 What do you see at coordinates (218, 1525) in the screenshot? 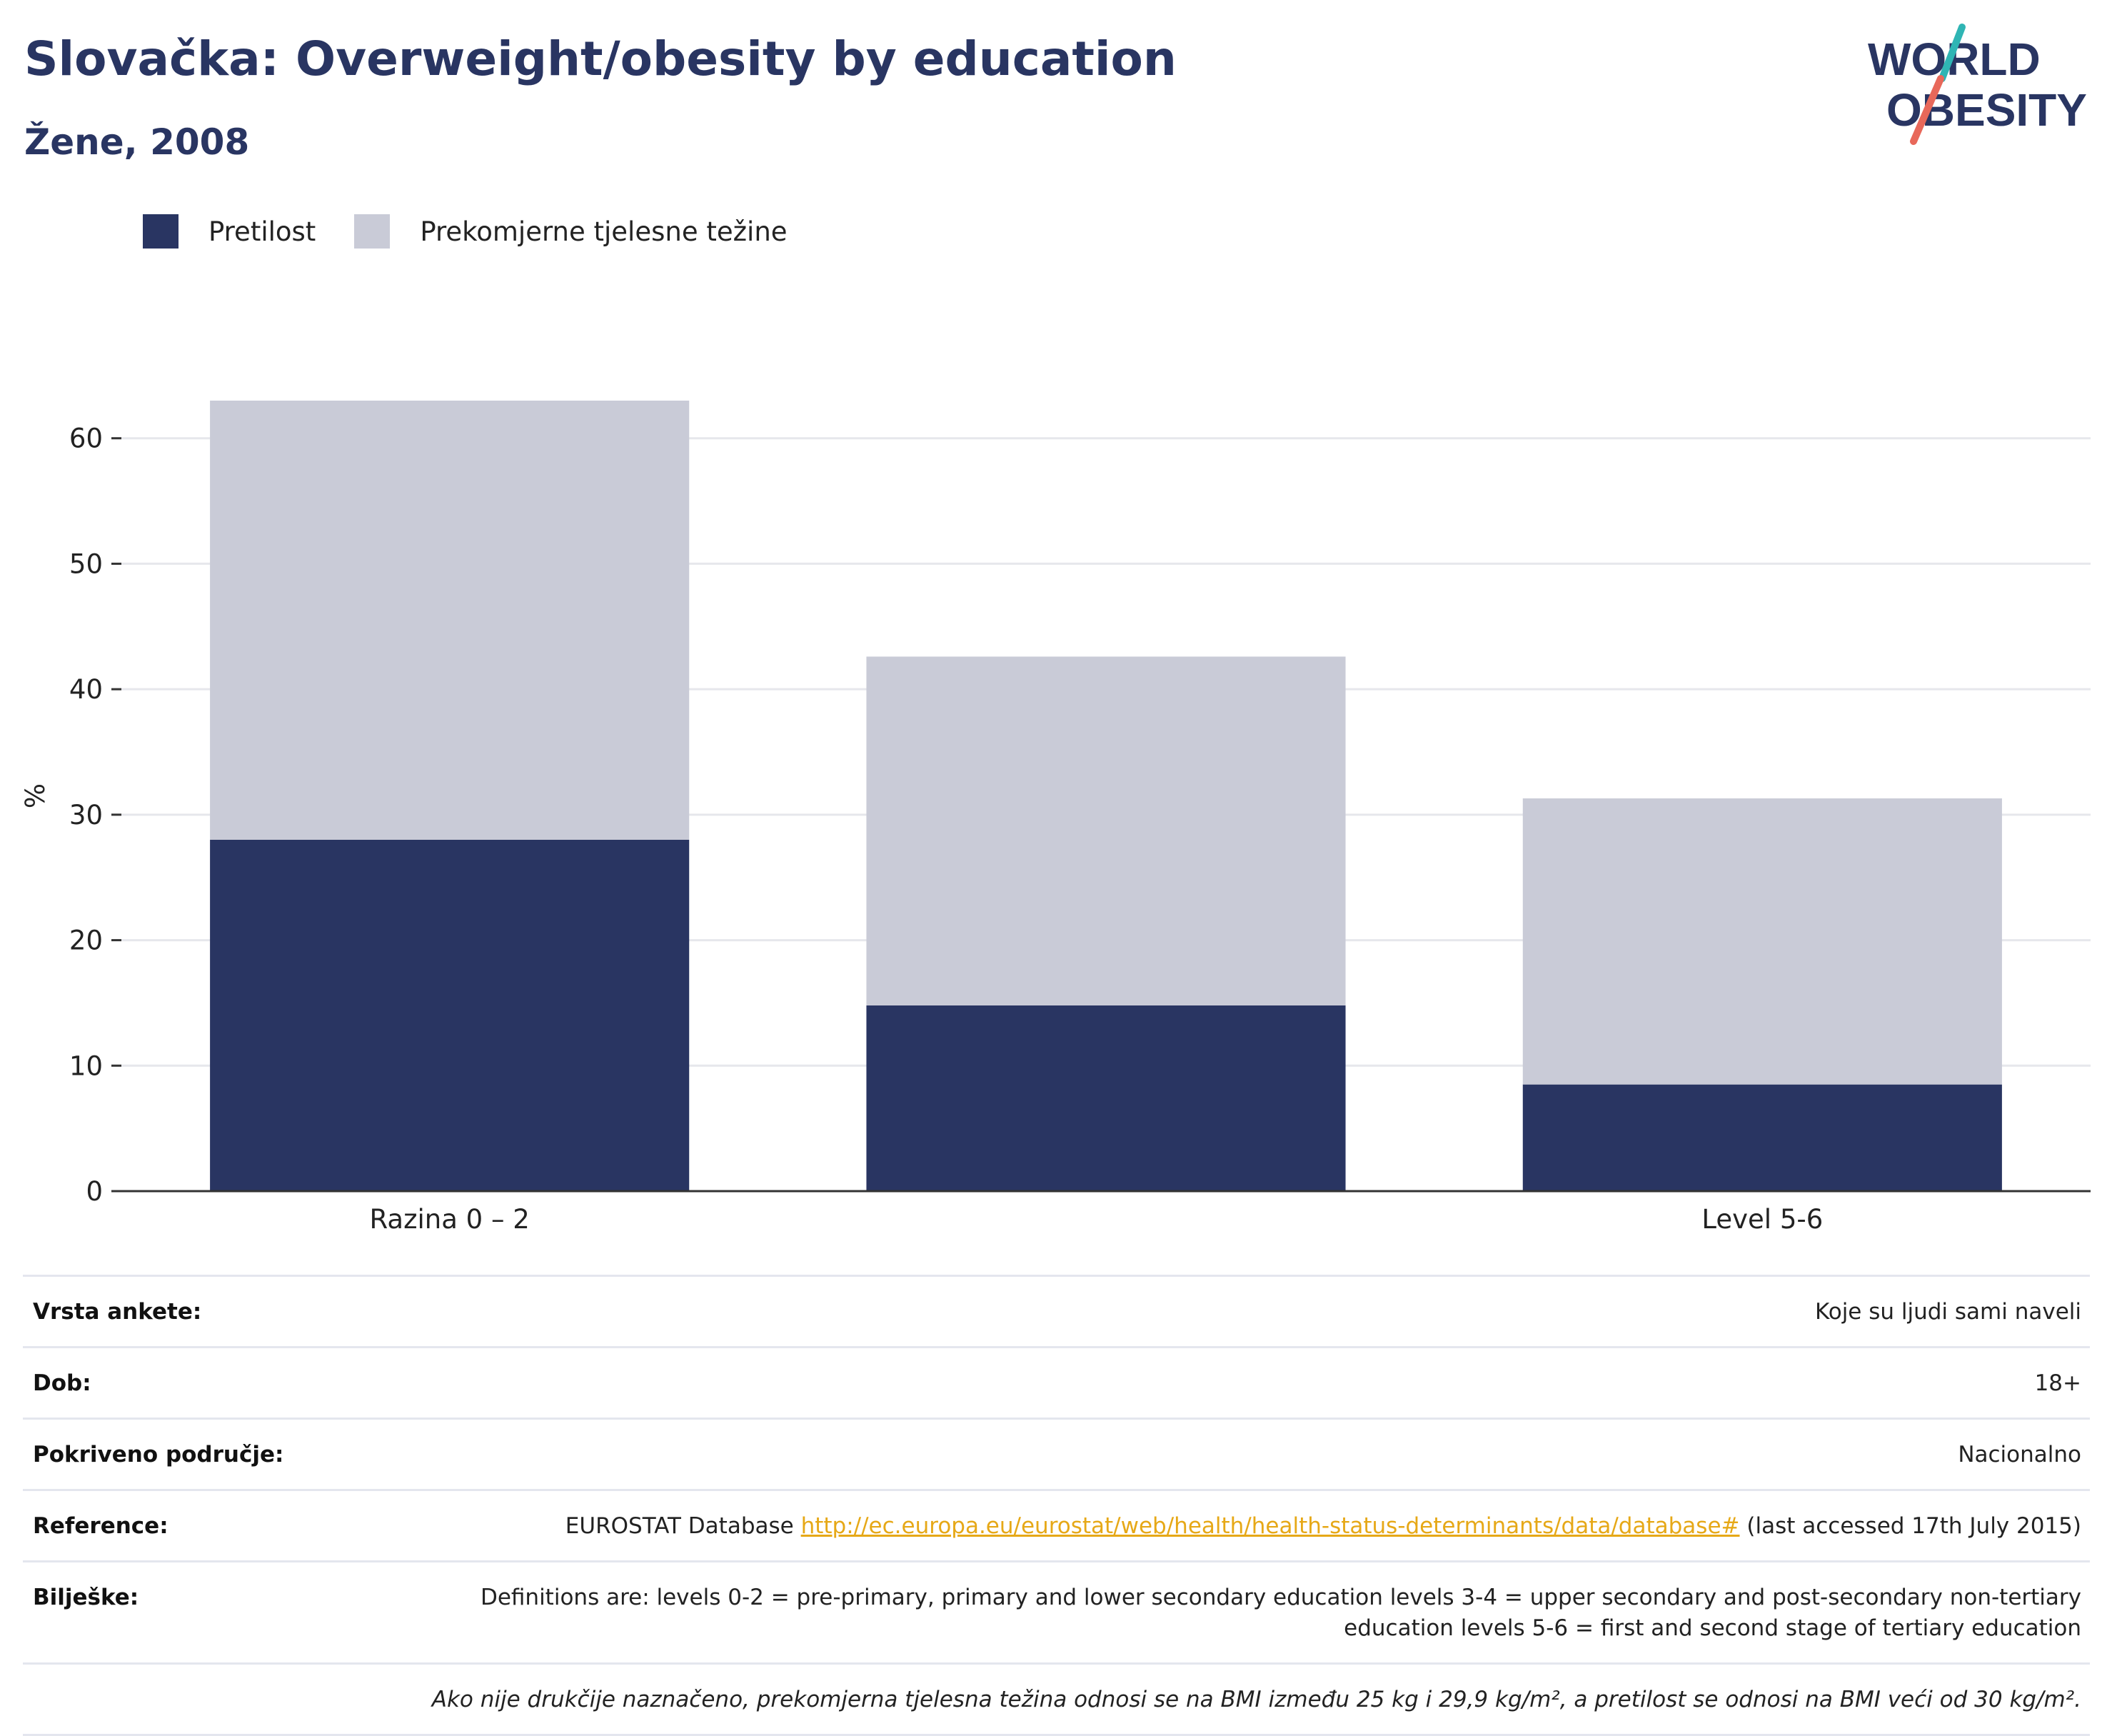
I see `info-label: Reference:` at bounding box center [218, 1525].